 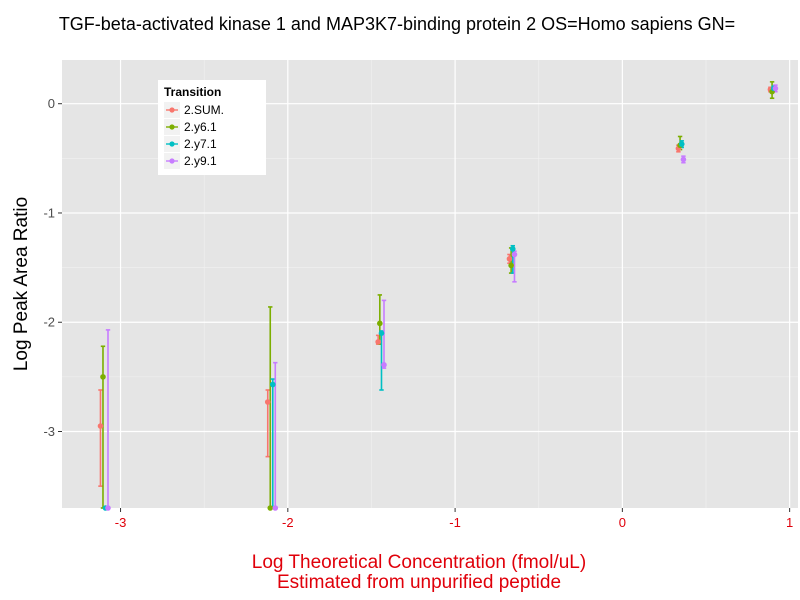 I want to click on y-tick-label: -3, so click(x=49, y=431).